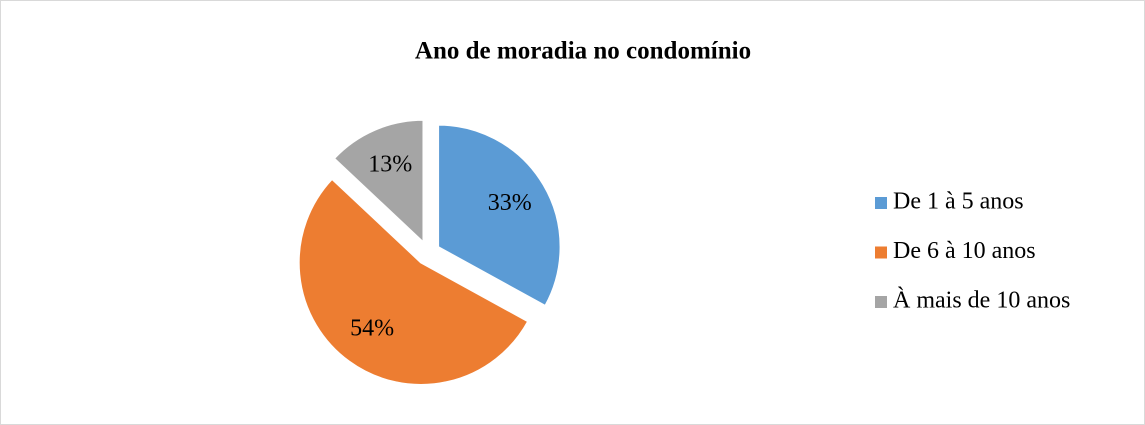 The height and width of the screenshot is (425, 1145). I want to click on legend-label: De 6 à 10 anos, so click(964, 251).